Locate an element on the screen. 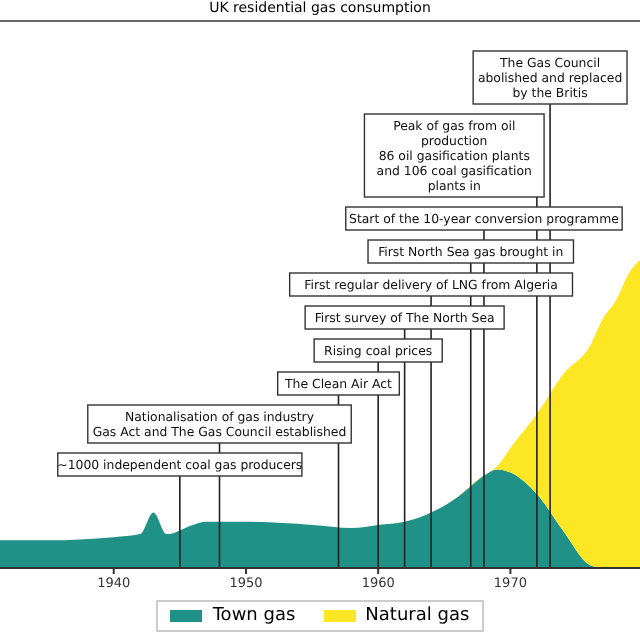  legend-label: Town gas is located at coordinates (254, 616).